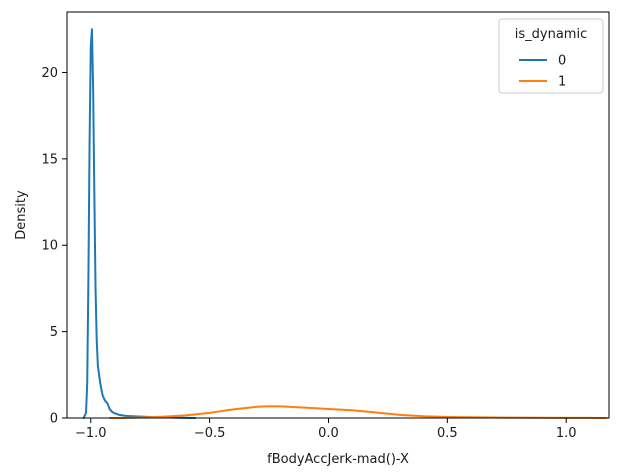 The image size is (620, 473). I want to click on y-tick-label: 20, so click(49, 73).